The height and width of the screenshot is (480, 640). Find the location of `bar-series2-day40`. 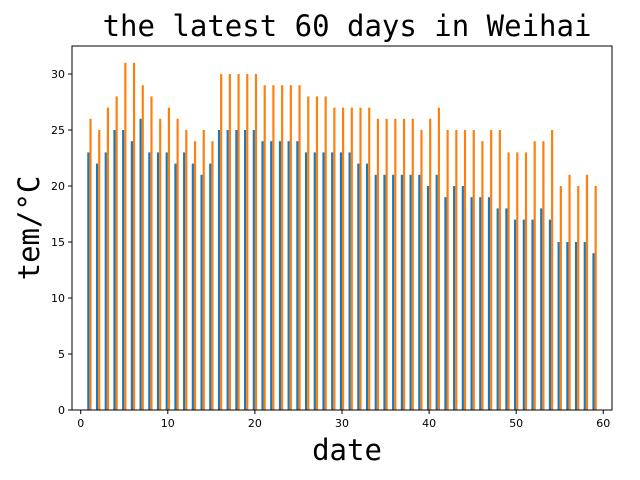

bar-series2-day40 is located at coordinates (430, 264).